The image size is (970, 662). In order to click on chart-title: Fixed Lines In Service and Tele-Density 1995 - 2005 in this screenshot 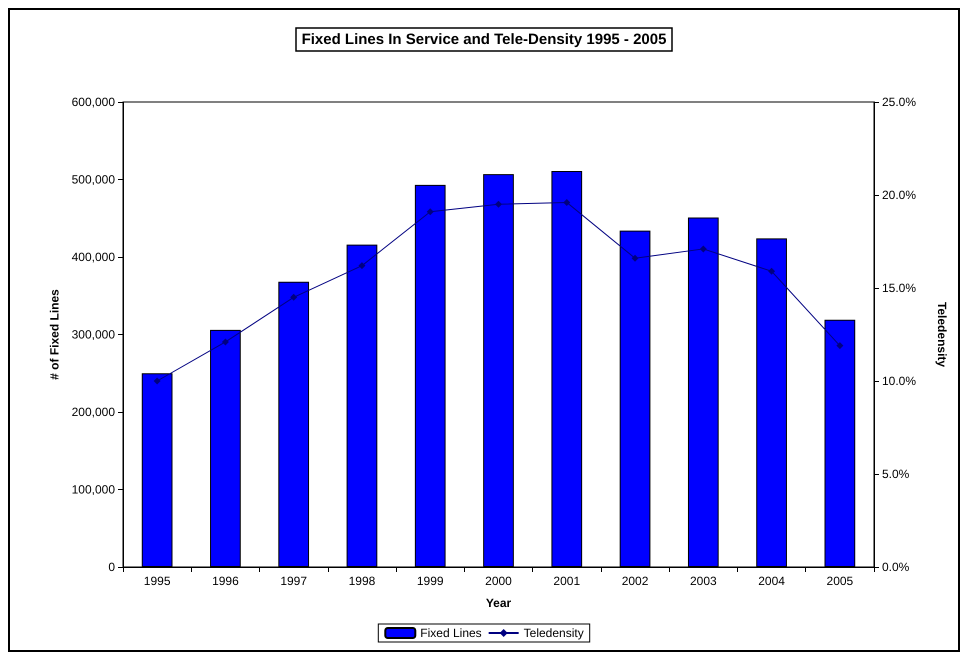, I will do `click(484, 39)`.